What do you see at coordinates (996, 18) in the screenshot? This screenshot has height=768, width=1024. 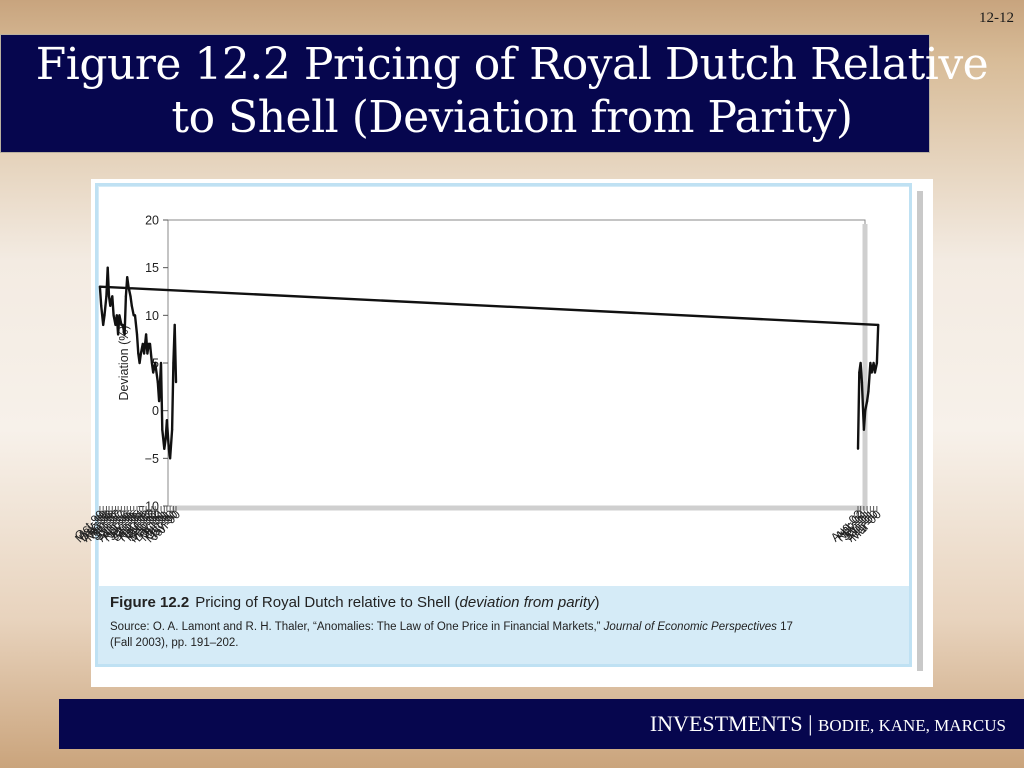 I see `slide-number: 12-12` at bounding box center [996, 18].